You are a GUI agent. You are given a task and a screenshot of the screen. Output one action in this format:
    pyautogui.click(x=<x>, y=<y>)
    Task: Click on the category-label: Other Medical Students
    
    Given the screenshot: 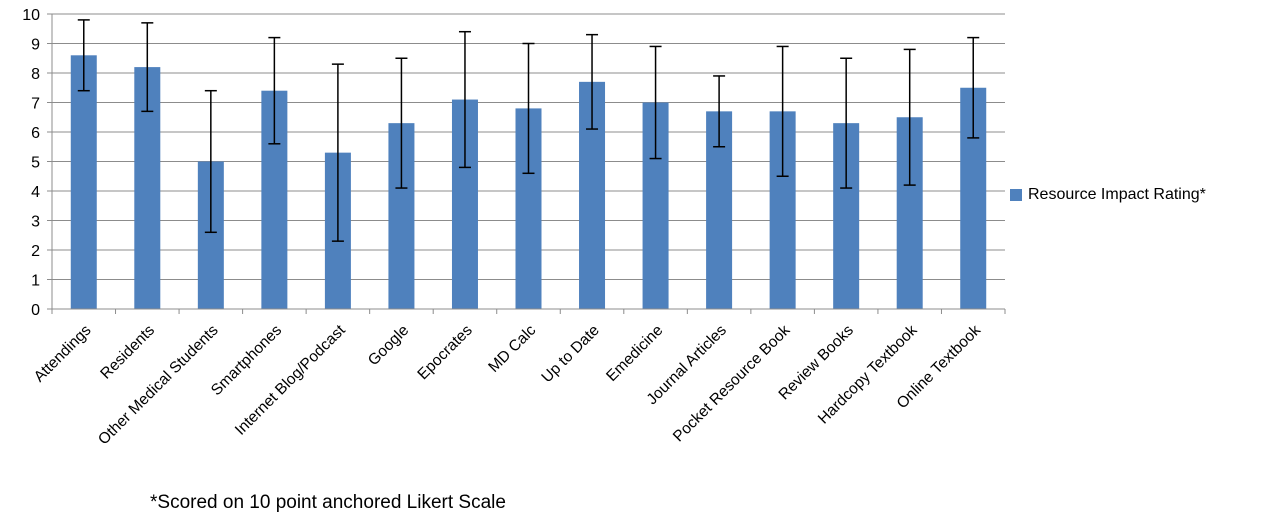 What is the action you would take?
    pyautogui.click(x=158, y=385)
    